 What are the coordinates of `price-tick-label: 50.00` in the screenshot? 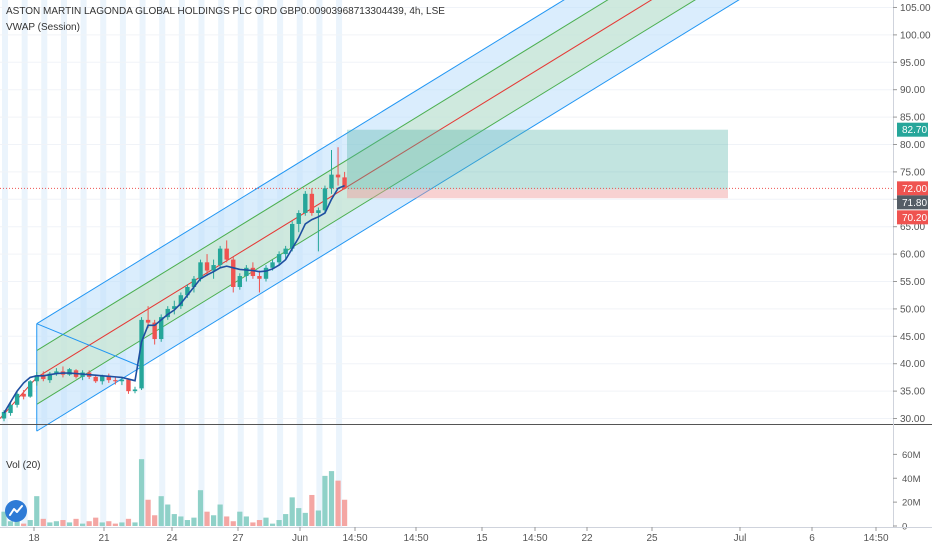 It's located at (912, 309).